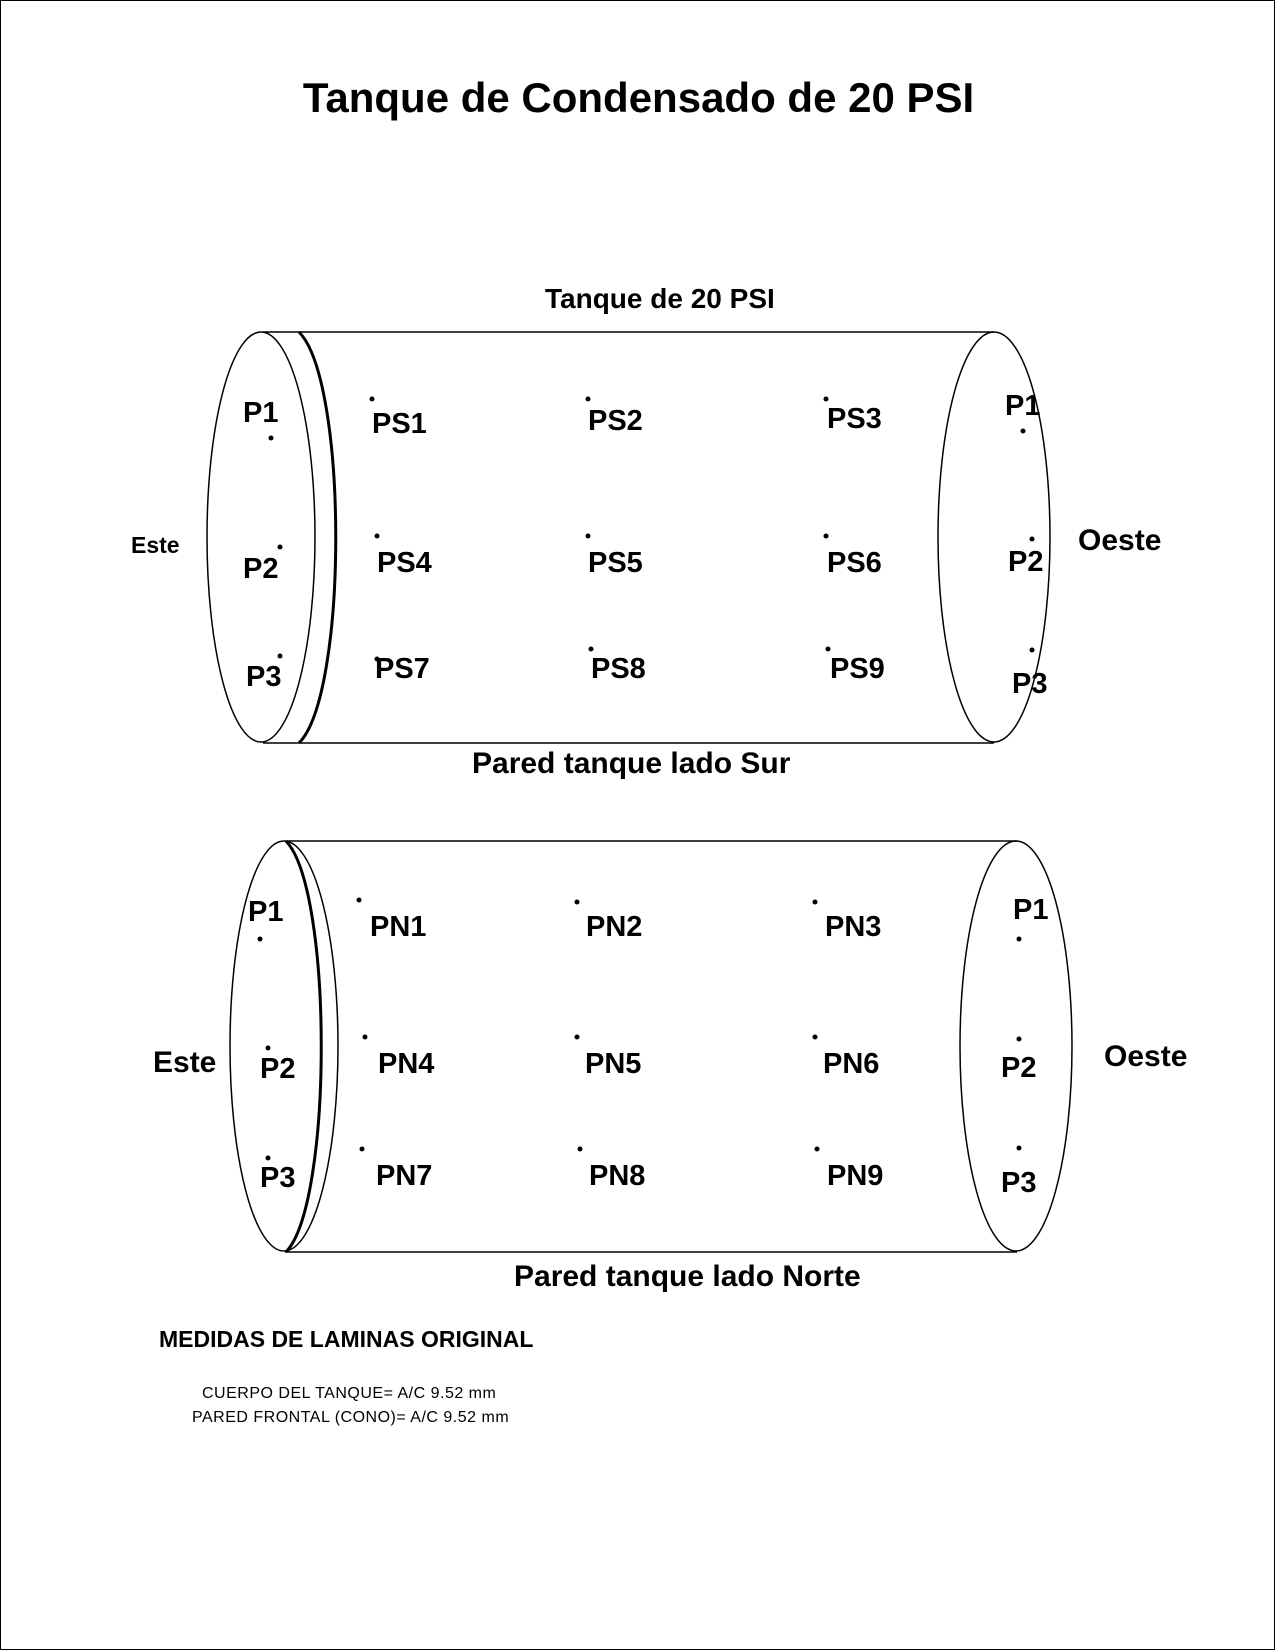 The image size is (1275, 1651). I want to click on page-title: Tanque de Condensado de 20 PSI, so click(638, 97).